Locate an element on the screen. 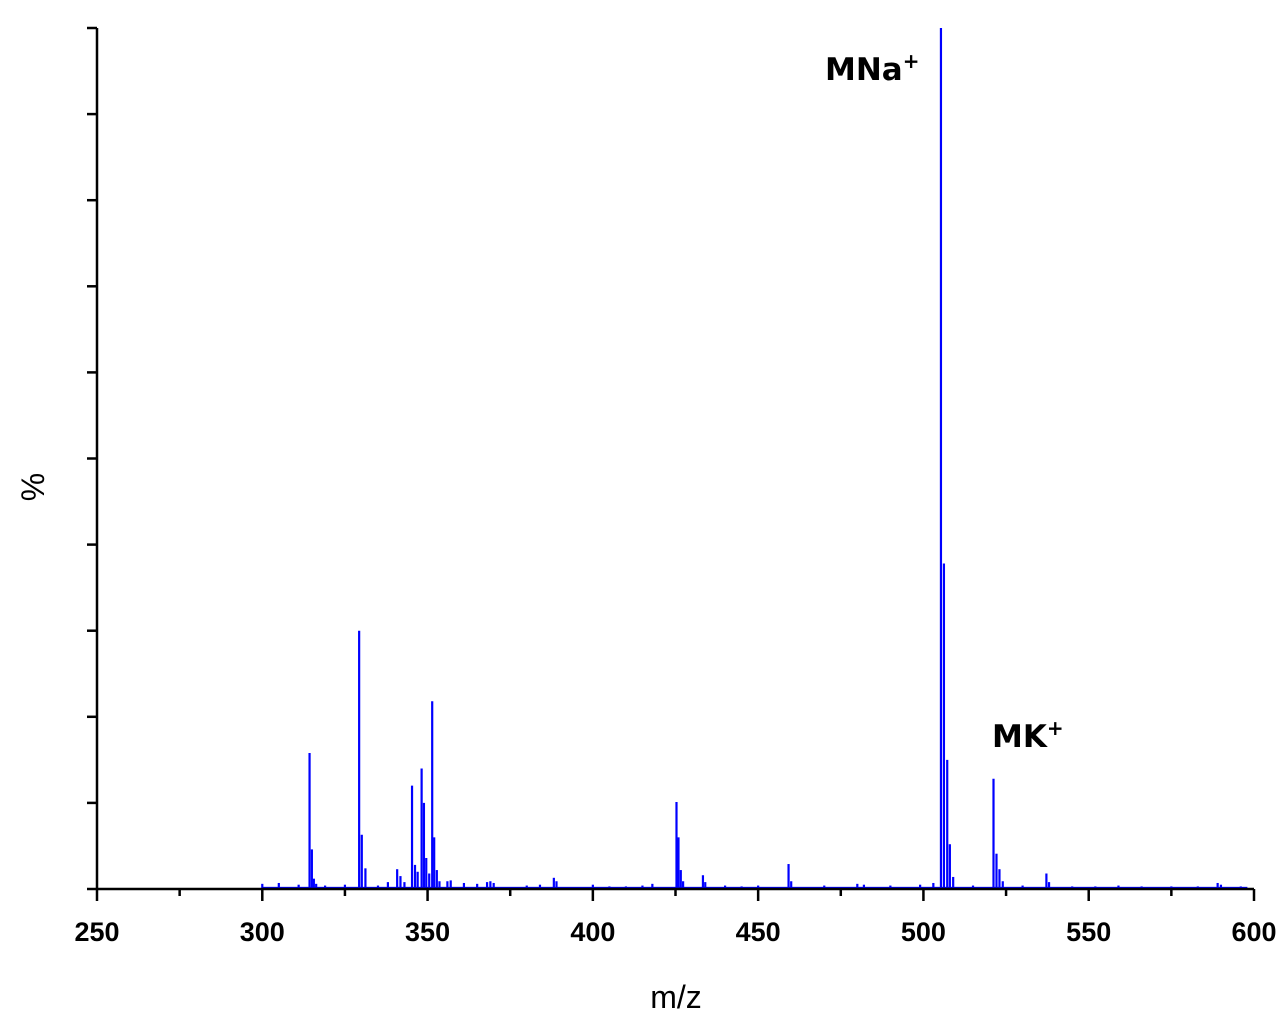  annotation-mk-sup: + is located at coordinates (1055, 728).